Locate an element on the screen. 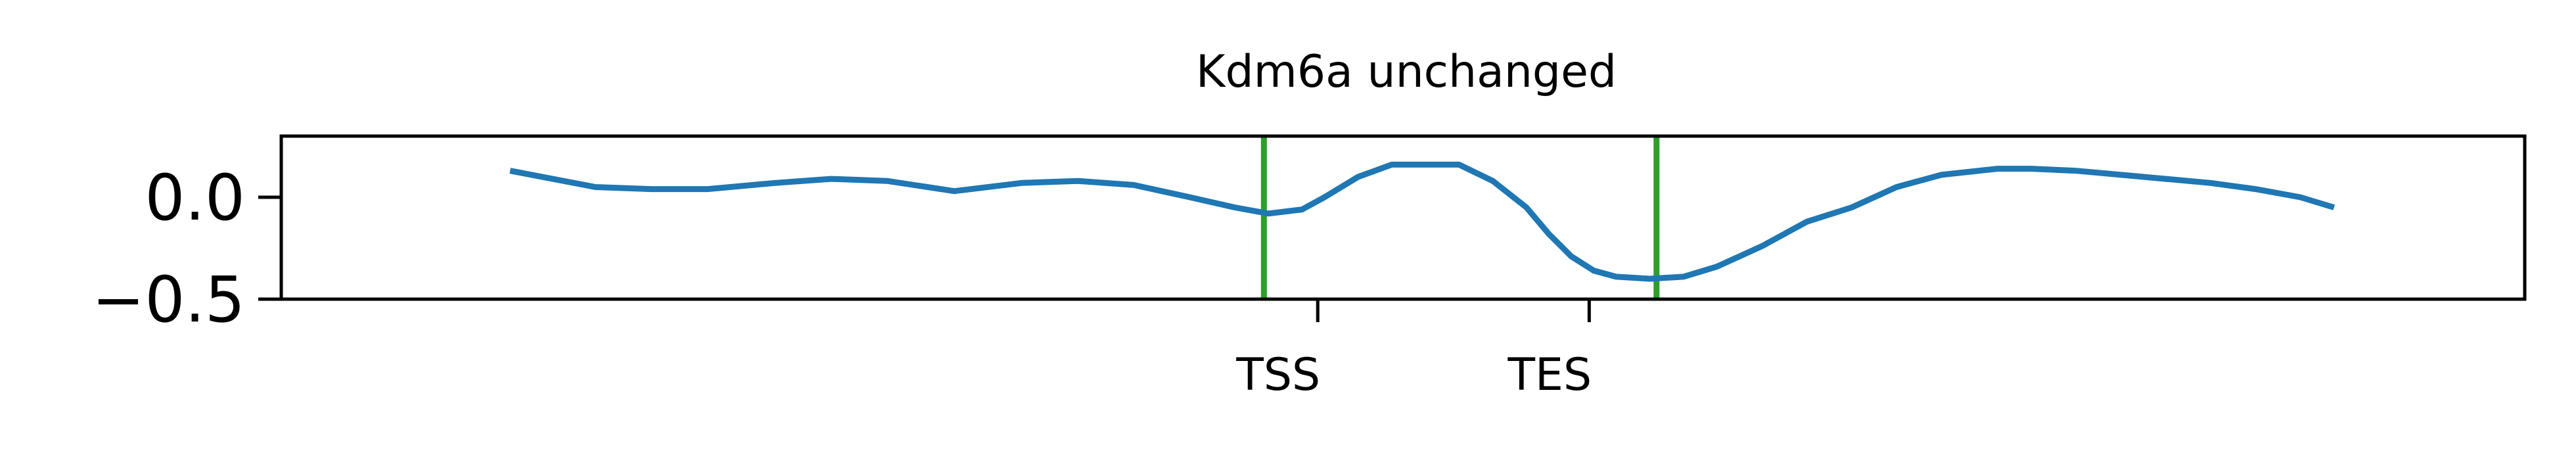  vertical-markers is located at coordinates (1460, 218).